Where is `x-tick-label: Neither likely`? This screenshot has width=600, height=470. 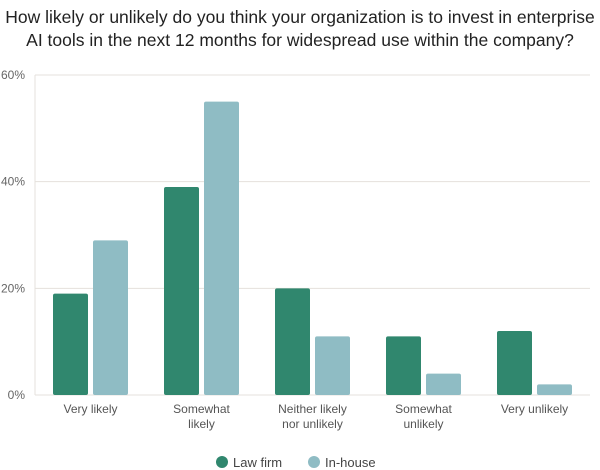
x-tick-label: Neither likely is located at coordinates (312, 409).